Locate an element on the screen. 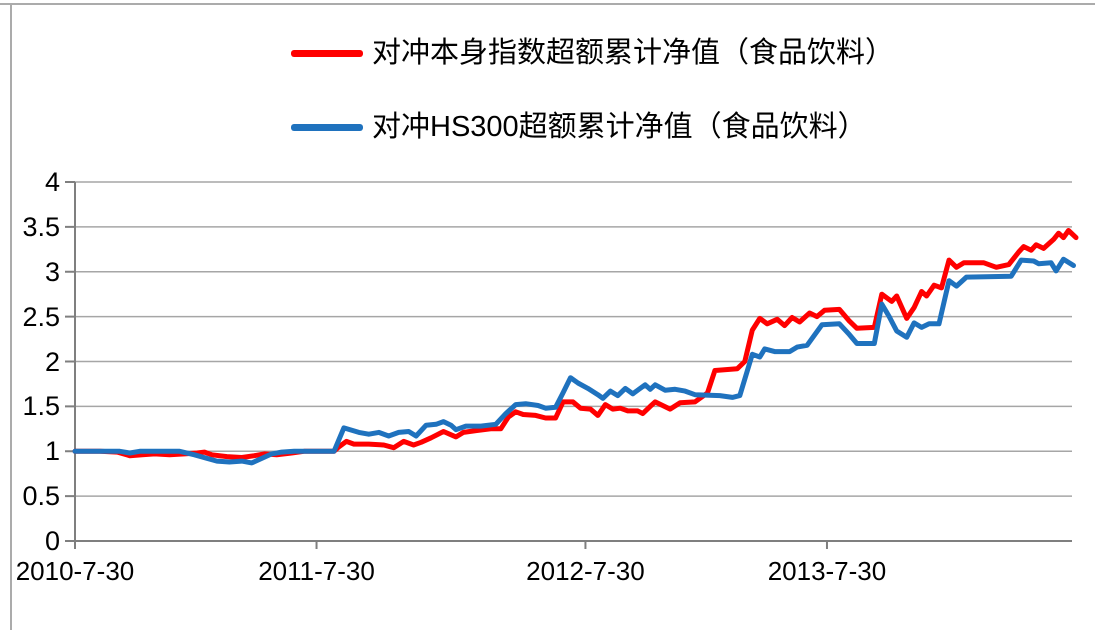 The width and height of the screenshot is (1095, 630). y-tick-label-0: 0 is located at coordinates (52, 541).